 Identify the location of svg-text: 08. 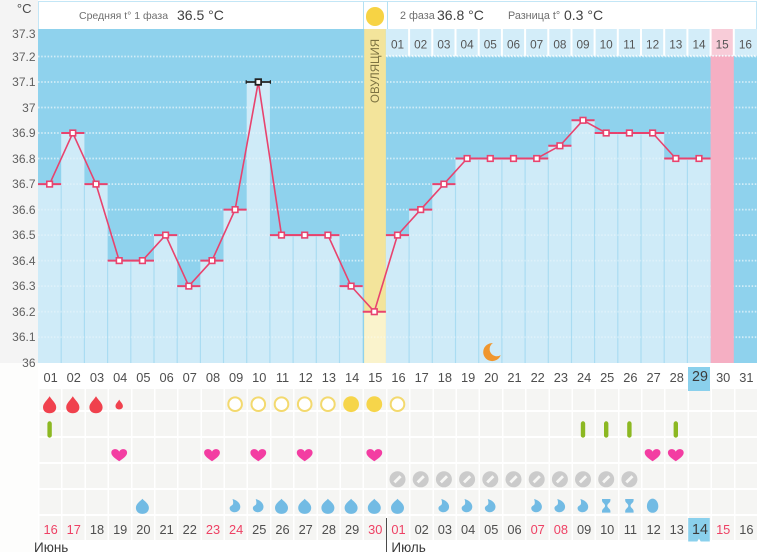
(560, 45).